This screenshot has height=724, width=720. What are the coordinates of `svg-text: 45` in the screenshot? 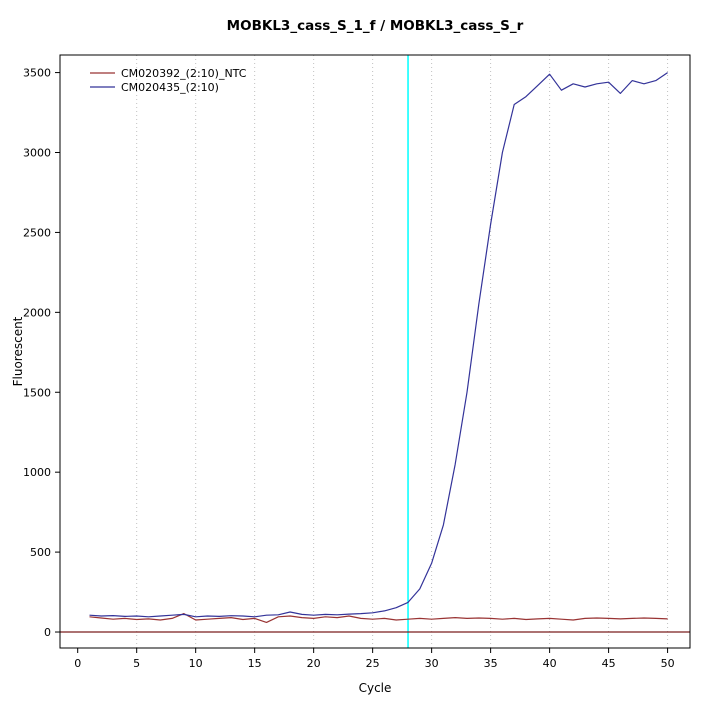 It's located at (609, 663).